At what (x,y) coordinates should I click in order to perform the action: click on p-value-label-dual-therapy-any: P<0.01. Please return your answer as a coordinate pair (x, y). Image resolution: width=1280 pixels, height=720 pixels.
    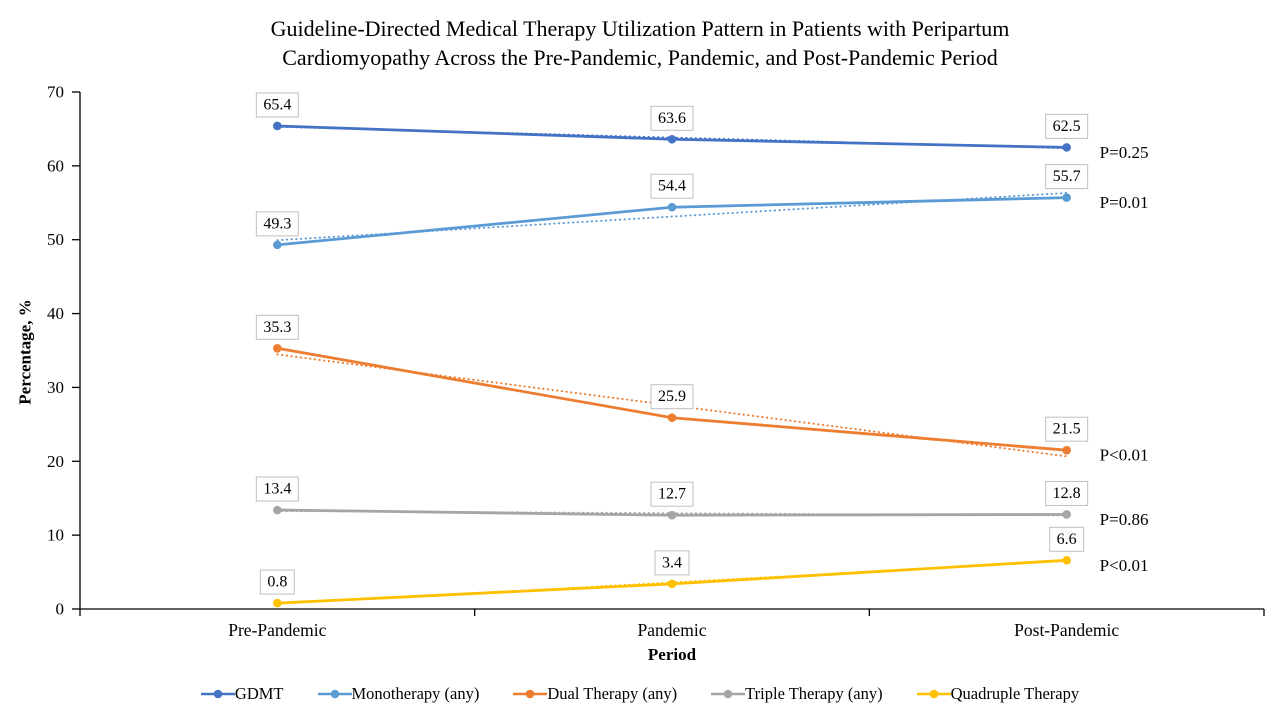
    Looking at the image, I should click on (1124, 455).